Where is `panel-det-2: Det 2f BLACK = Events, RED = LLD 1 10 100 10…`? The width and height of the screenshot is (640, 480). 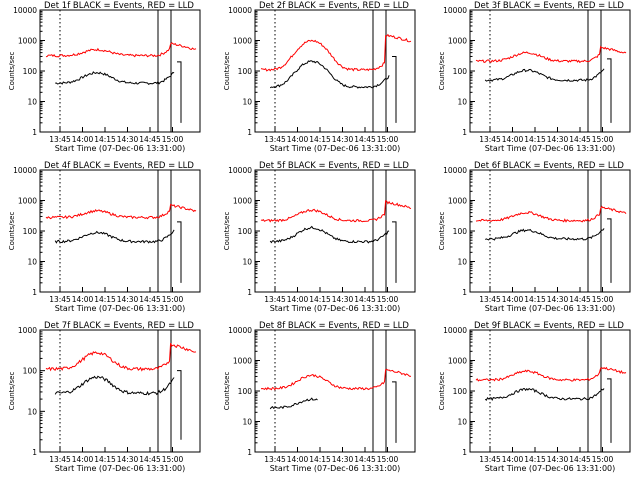
panel-det-2: Det 2f BLACK = Events, RED = LLD 1 10 100 10… is located at coordinates (319, 77).